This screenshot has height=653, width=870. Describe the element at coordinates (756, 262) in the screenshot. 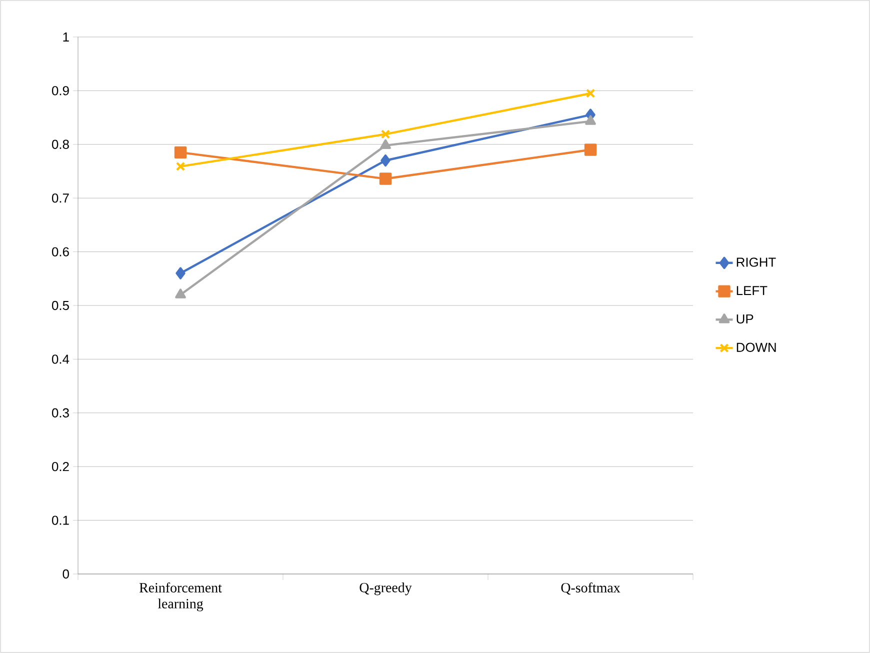

I see `legend-label: RIGHT` at that location.